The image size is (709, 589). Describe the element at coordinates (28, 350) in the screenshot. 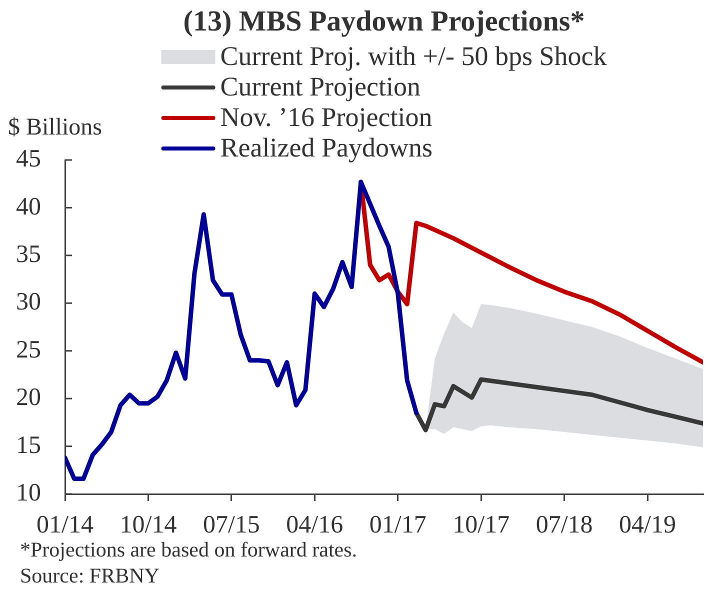

I see `y-tick-label: 25` at that location.